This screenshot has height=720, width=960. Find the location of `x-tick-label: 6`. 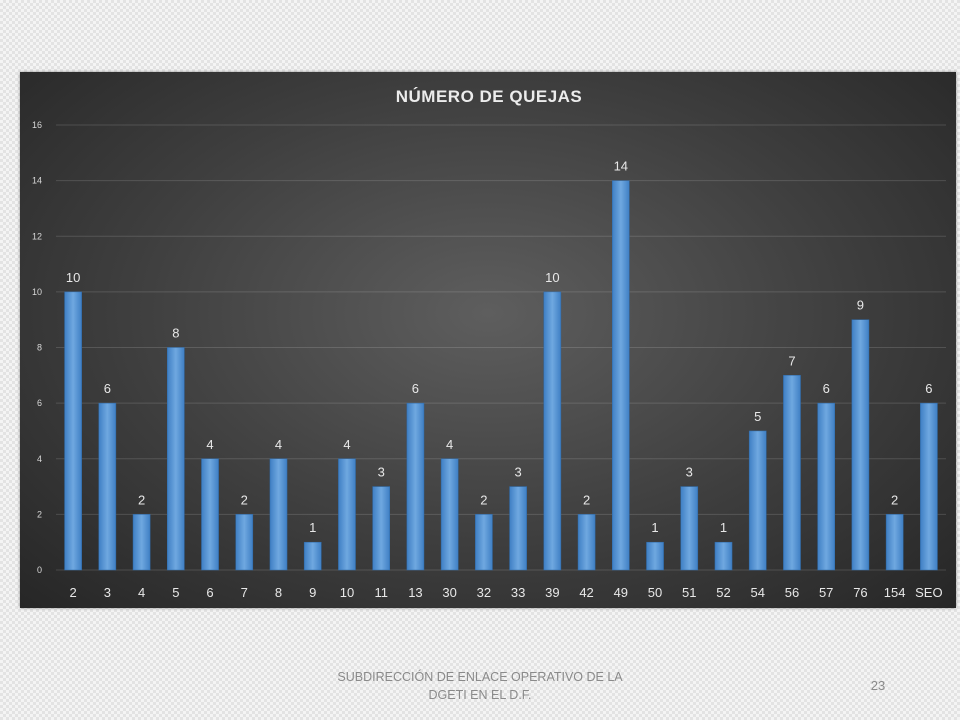

x-tick-label: 6 is located at coordinates (209, 592).